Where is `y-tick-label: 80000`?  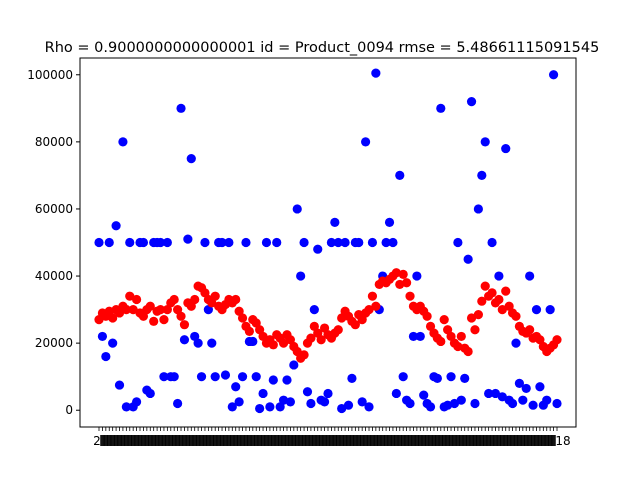
y-tick-label: 80000 is located at coordinates (54, 142).